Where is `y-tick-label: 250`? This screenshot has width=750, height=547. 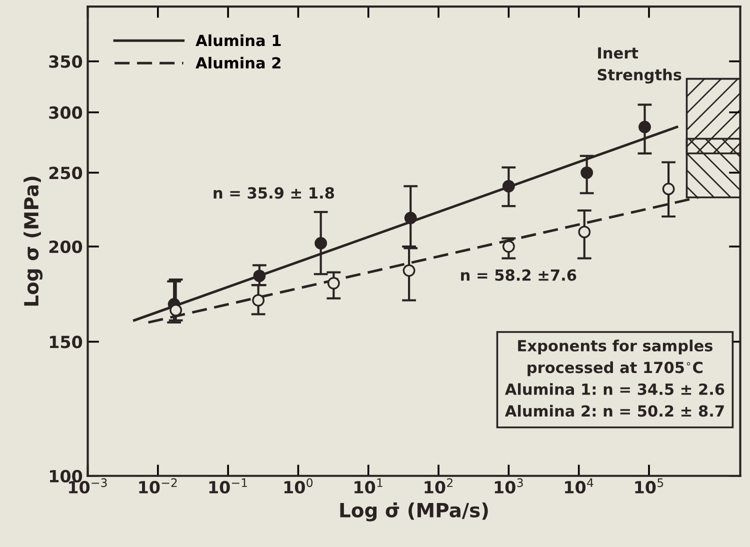
y-tick-label: 250 is located at coordinates (65, 173).